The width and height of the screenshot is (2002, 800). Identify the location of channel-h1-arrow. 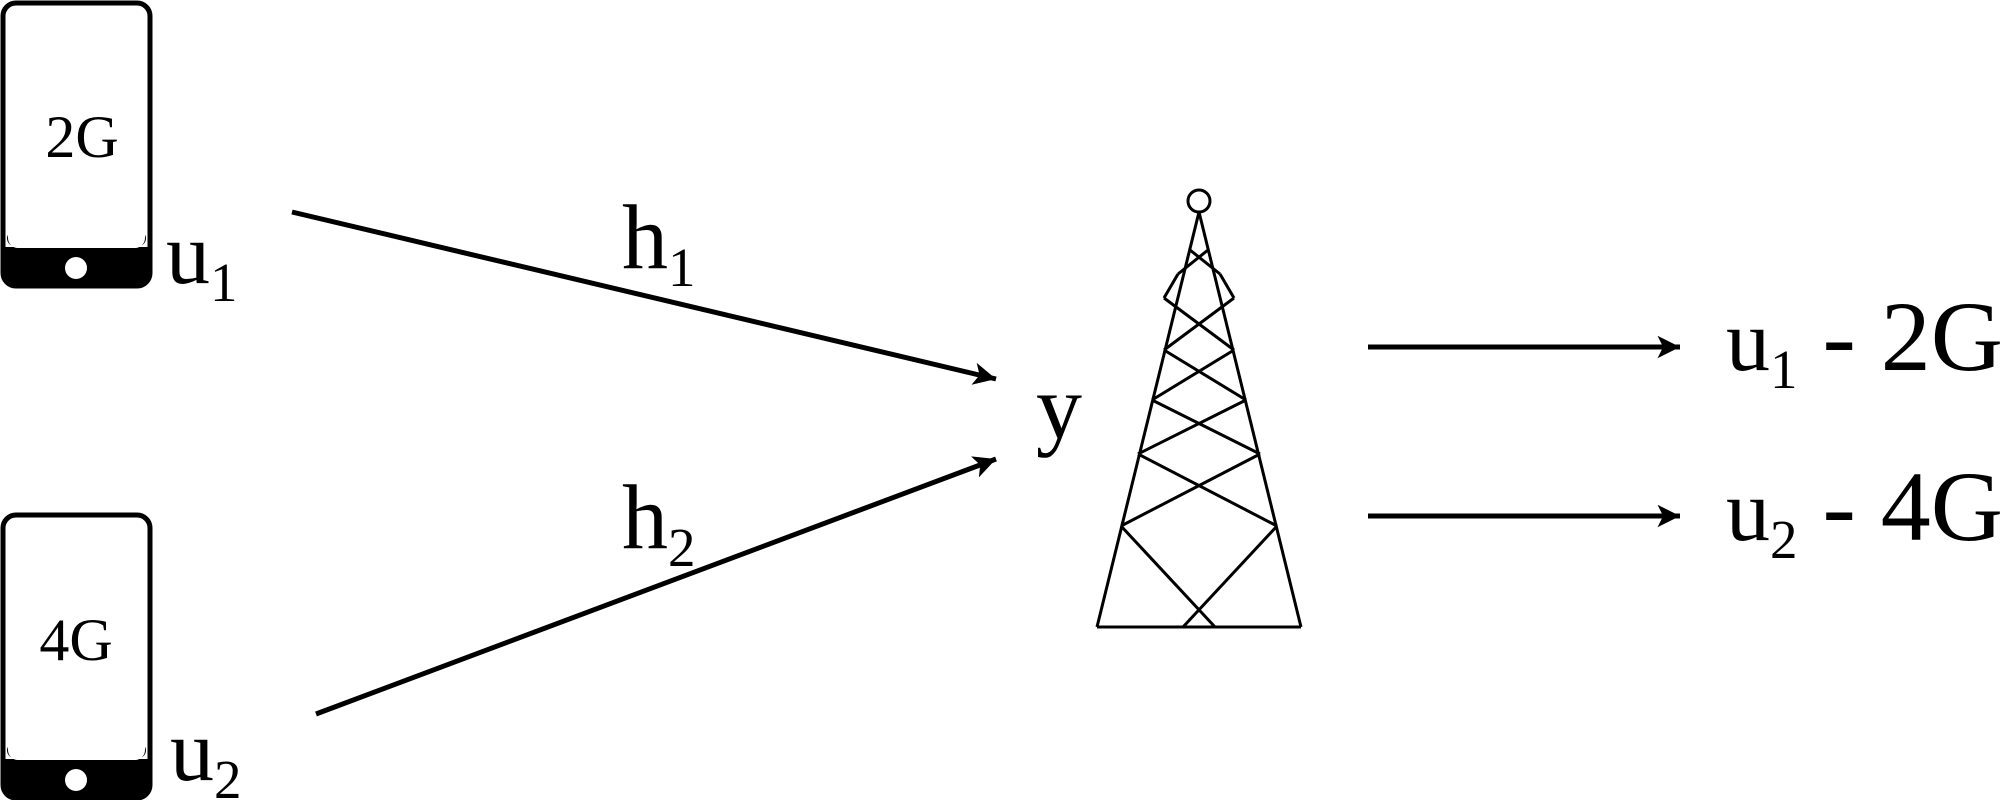
(644, 297).